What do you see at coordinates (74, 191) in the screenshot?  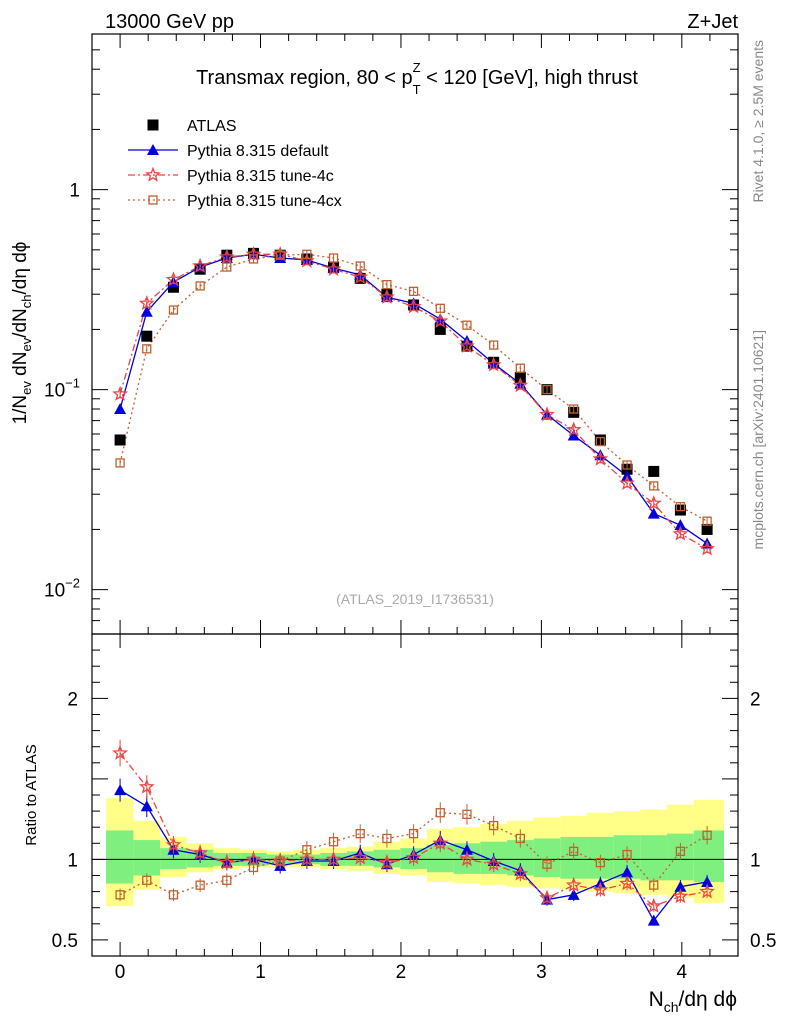 I see `y-tick-label: 1` at bounding box center [74, 191].